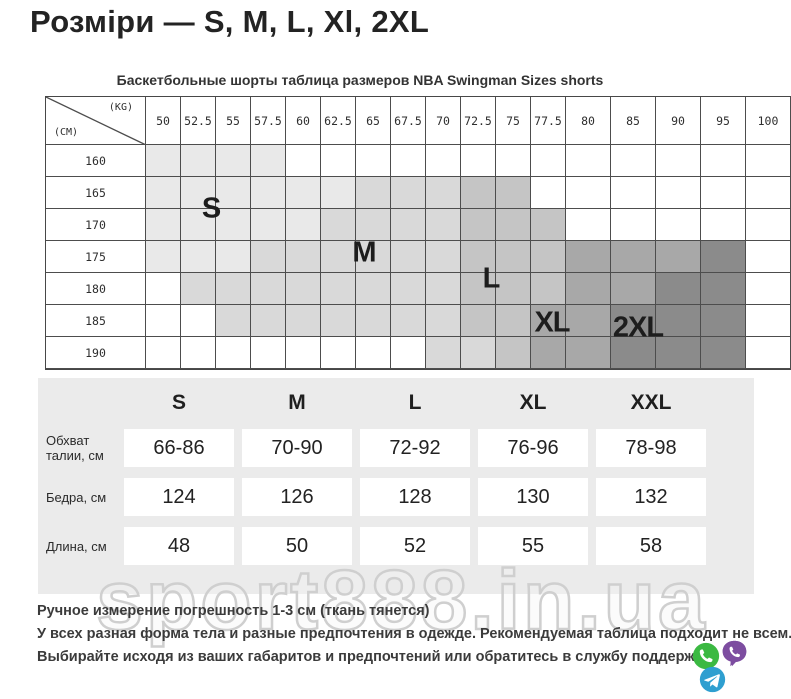 The image size is (791, 699). I want to click on measurement-cell-wrap: 128, so click(415, 497).